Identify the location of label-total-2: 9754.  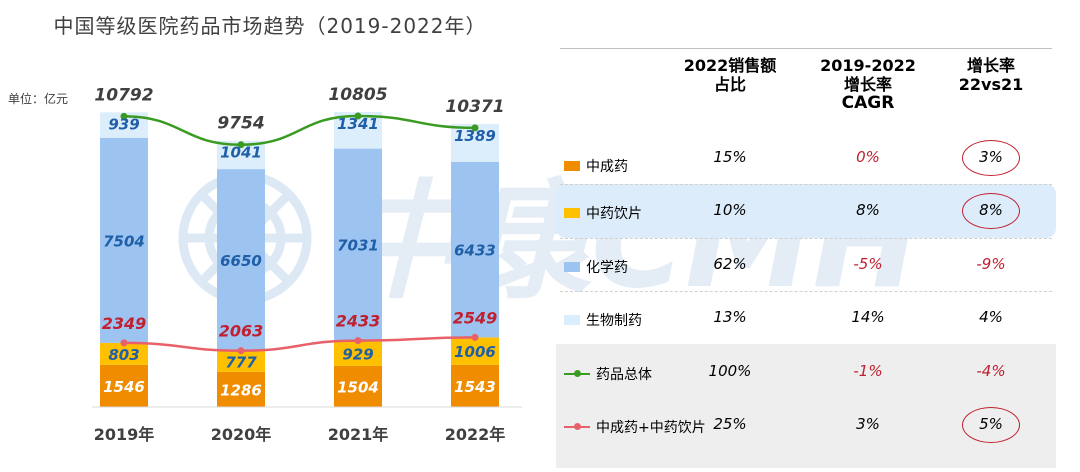
(240, 124).